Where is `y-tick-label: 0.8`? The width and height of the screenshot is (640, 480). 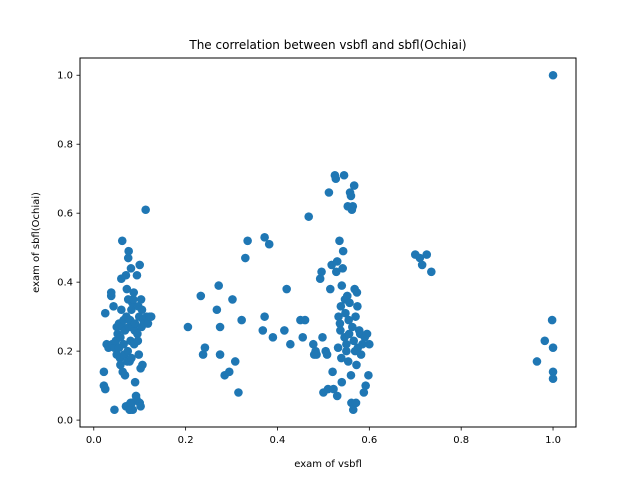
y-tick-label: 0.8 is located at coordinates (65, 145).